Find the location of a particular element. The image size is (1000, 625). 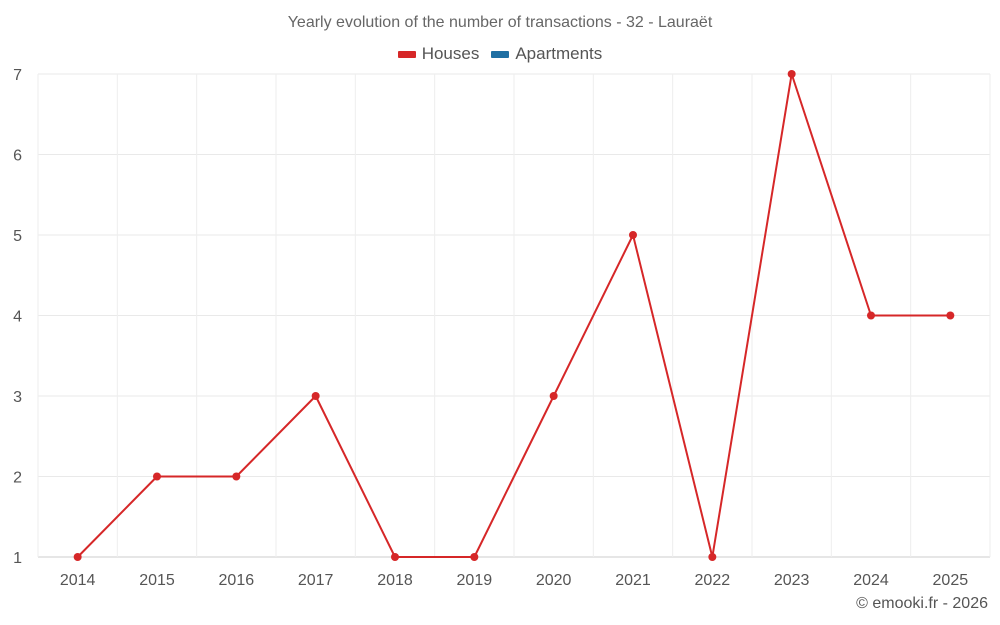

x-tick-label: 2018 is located at coordinates (395, 580).